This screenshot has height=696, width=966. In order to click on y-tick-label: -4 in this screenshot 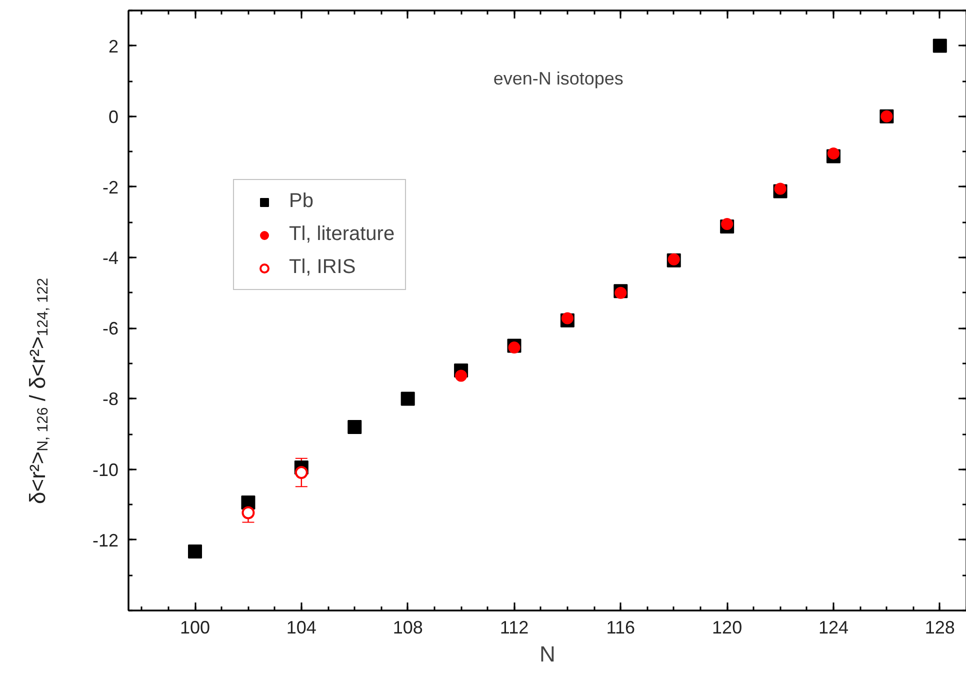, I will do `click(110, 258)`.